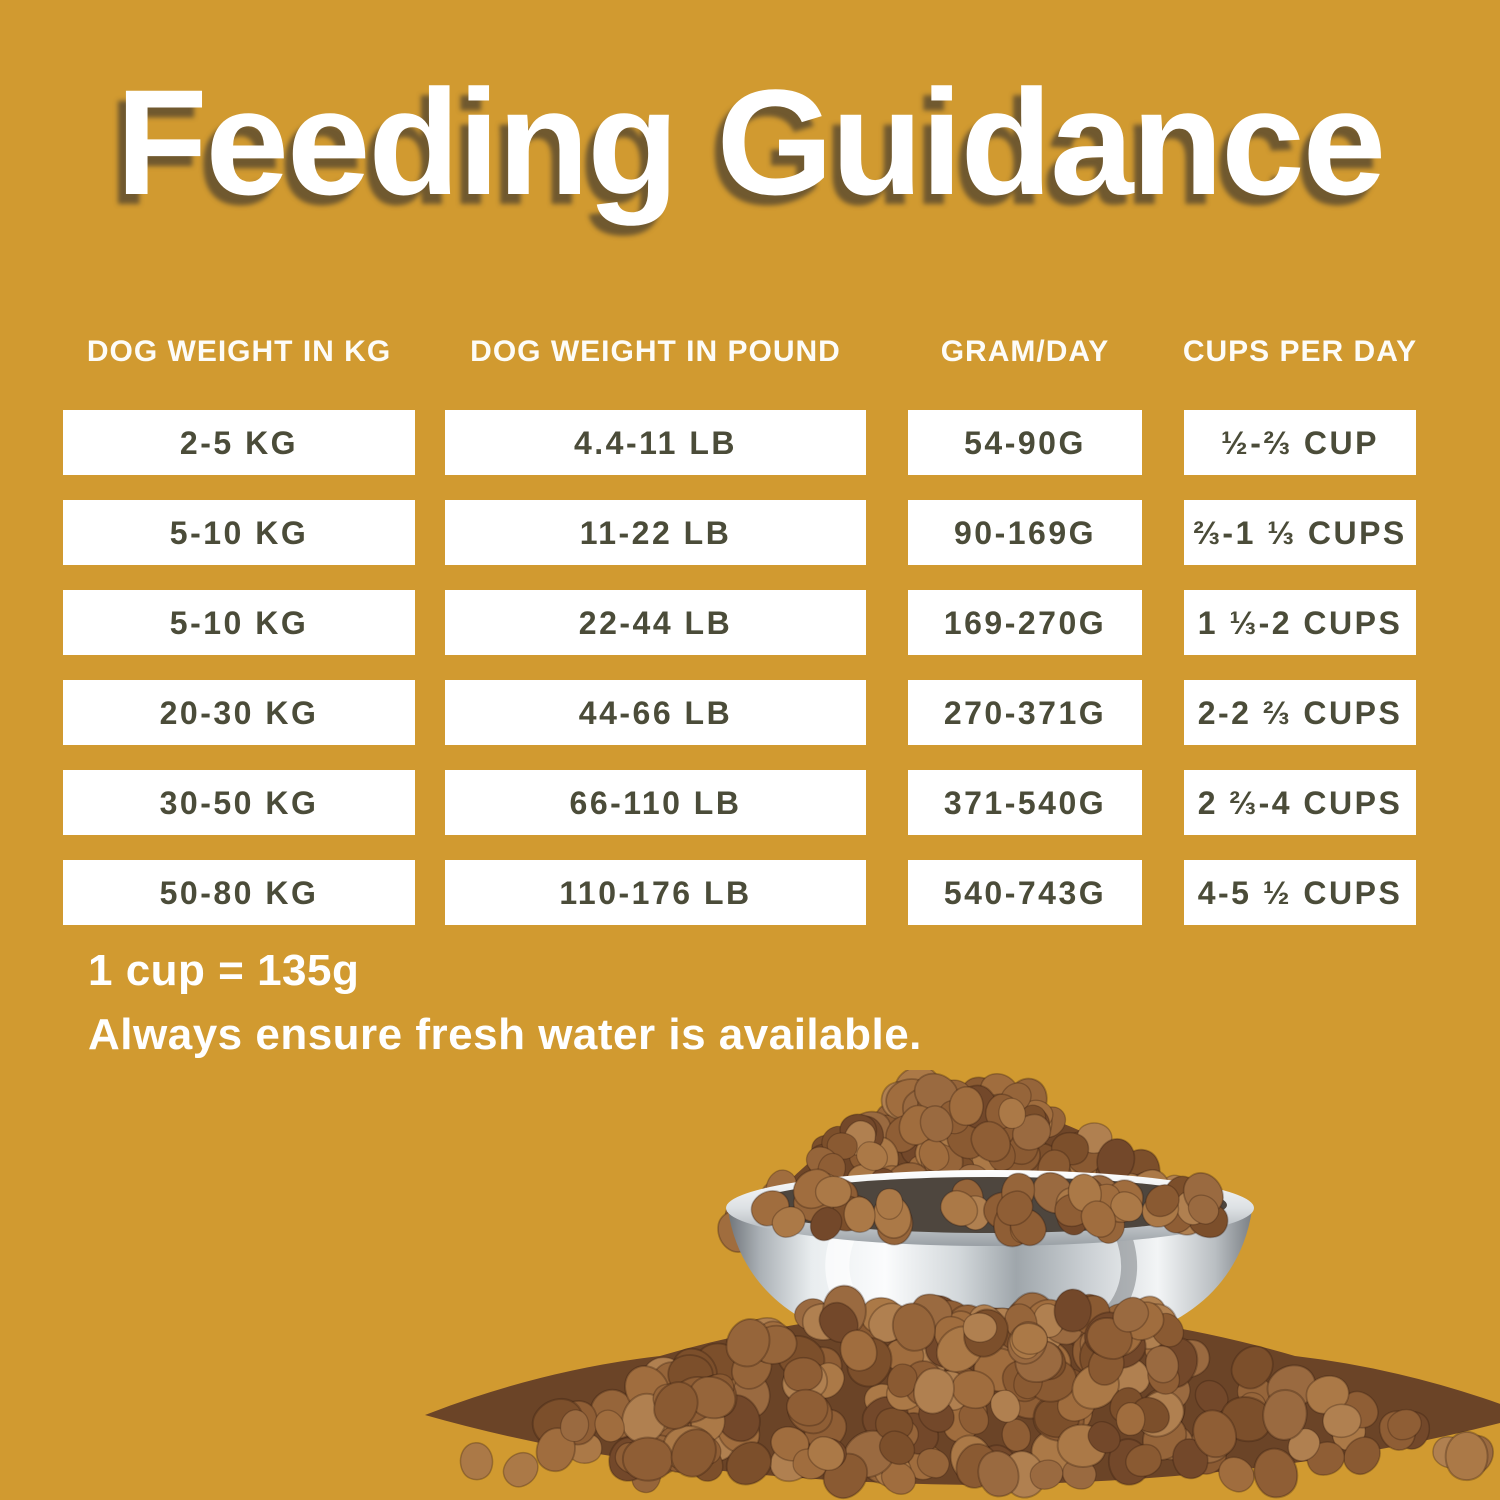 The image size is (1500, 1500). Describe the element at coordinates (1300, 712) in the screenshot. I see `table-cell: 2-2 ⅔ CUPS` at that location.